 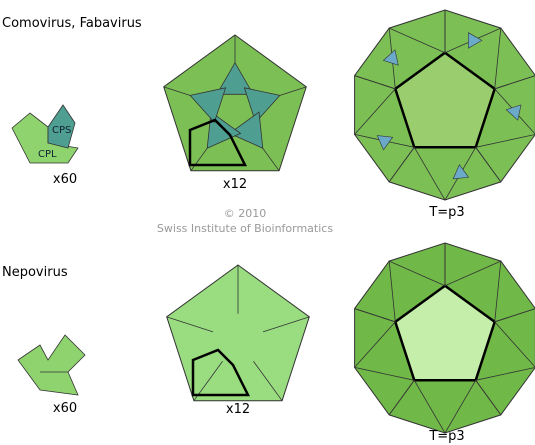 What do you see at coordinates (245, 228) in the screenshot?
I see `credit-org: Swiss Institute of Bioinformatics` at bounding box center [245, 228].